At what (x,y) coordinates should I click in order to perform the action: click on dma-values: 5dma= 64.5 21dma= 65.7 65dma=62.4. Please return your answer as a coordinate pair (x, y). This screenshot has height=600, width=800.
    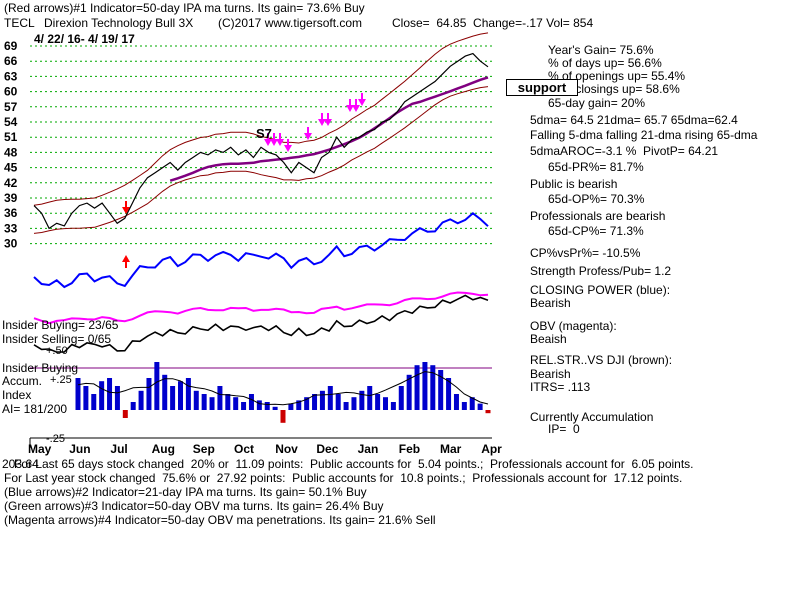
    Looking at the image, I should click on (634, 120).